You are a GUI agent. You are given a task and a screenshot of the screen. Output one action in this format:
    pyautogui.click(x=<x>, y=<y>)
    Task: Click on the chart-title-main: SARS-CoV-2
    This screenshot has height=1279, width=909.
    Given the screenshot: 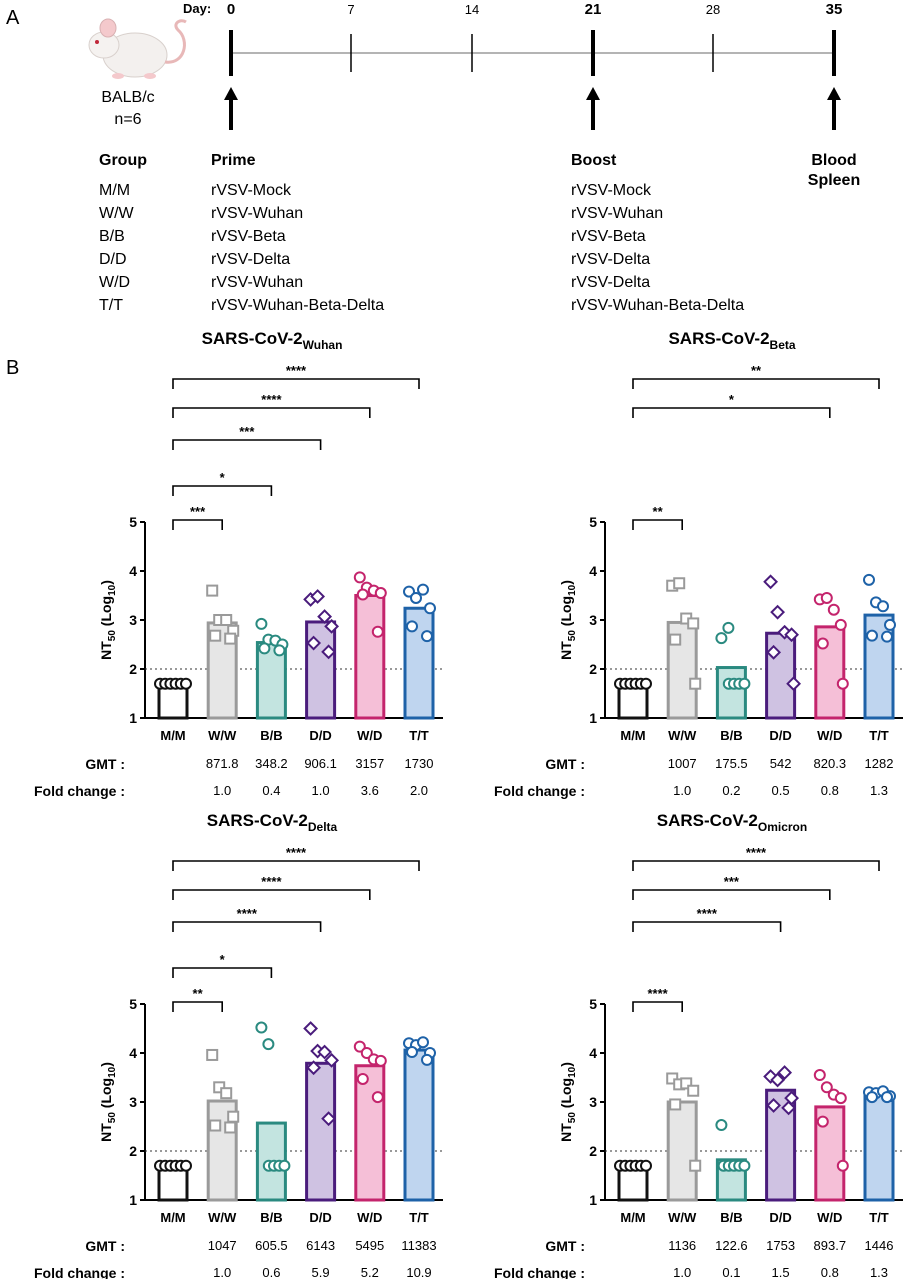 What is the action you would take?
    pyautogui.click(x=718, y=338)
    